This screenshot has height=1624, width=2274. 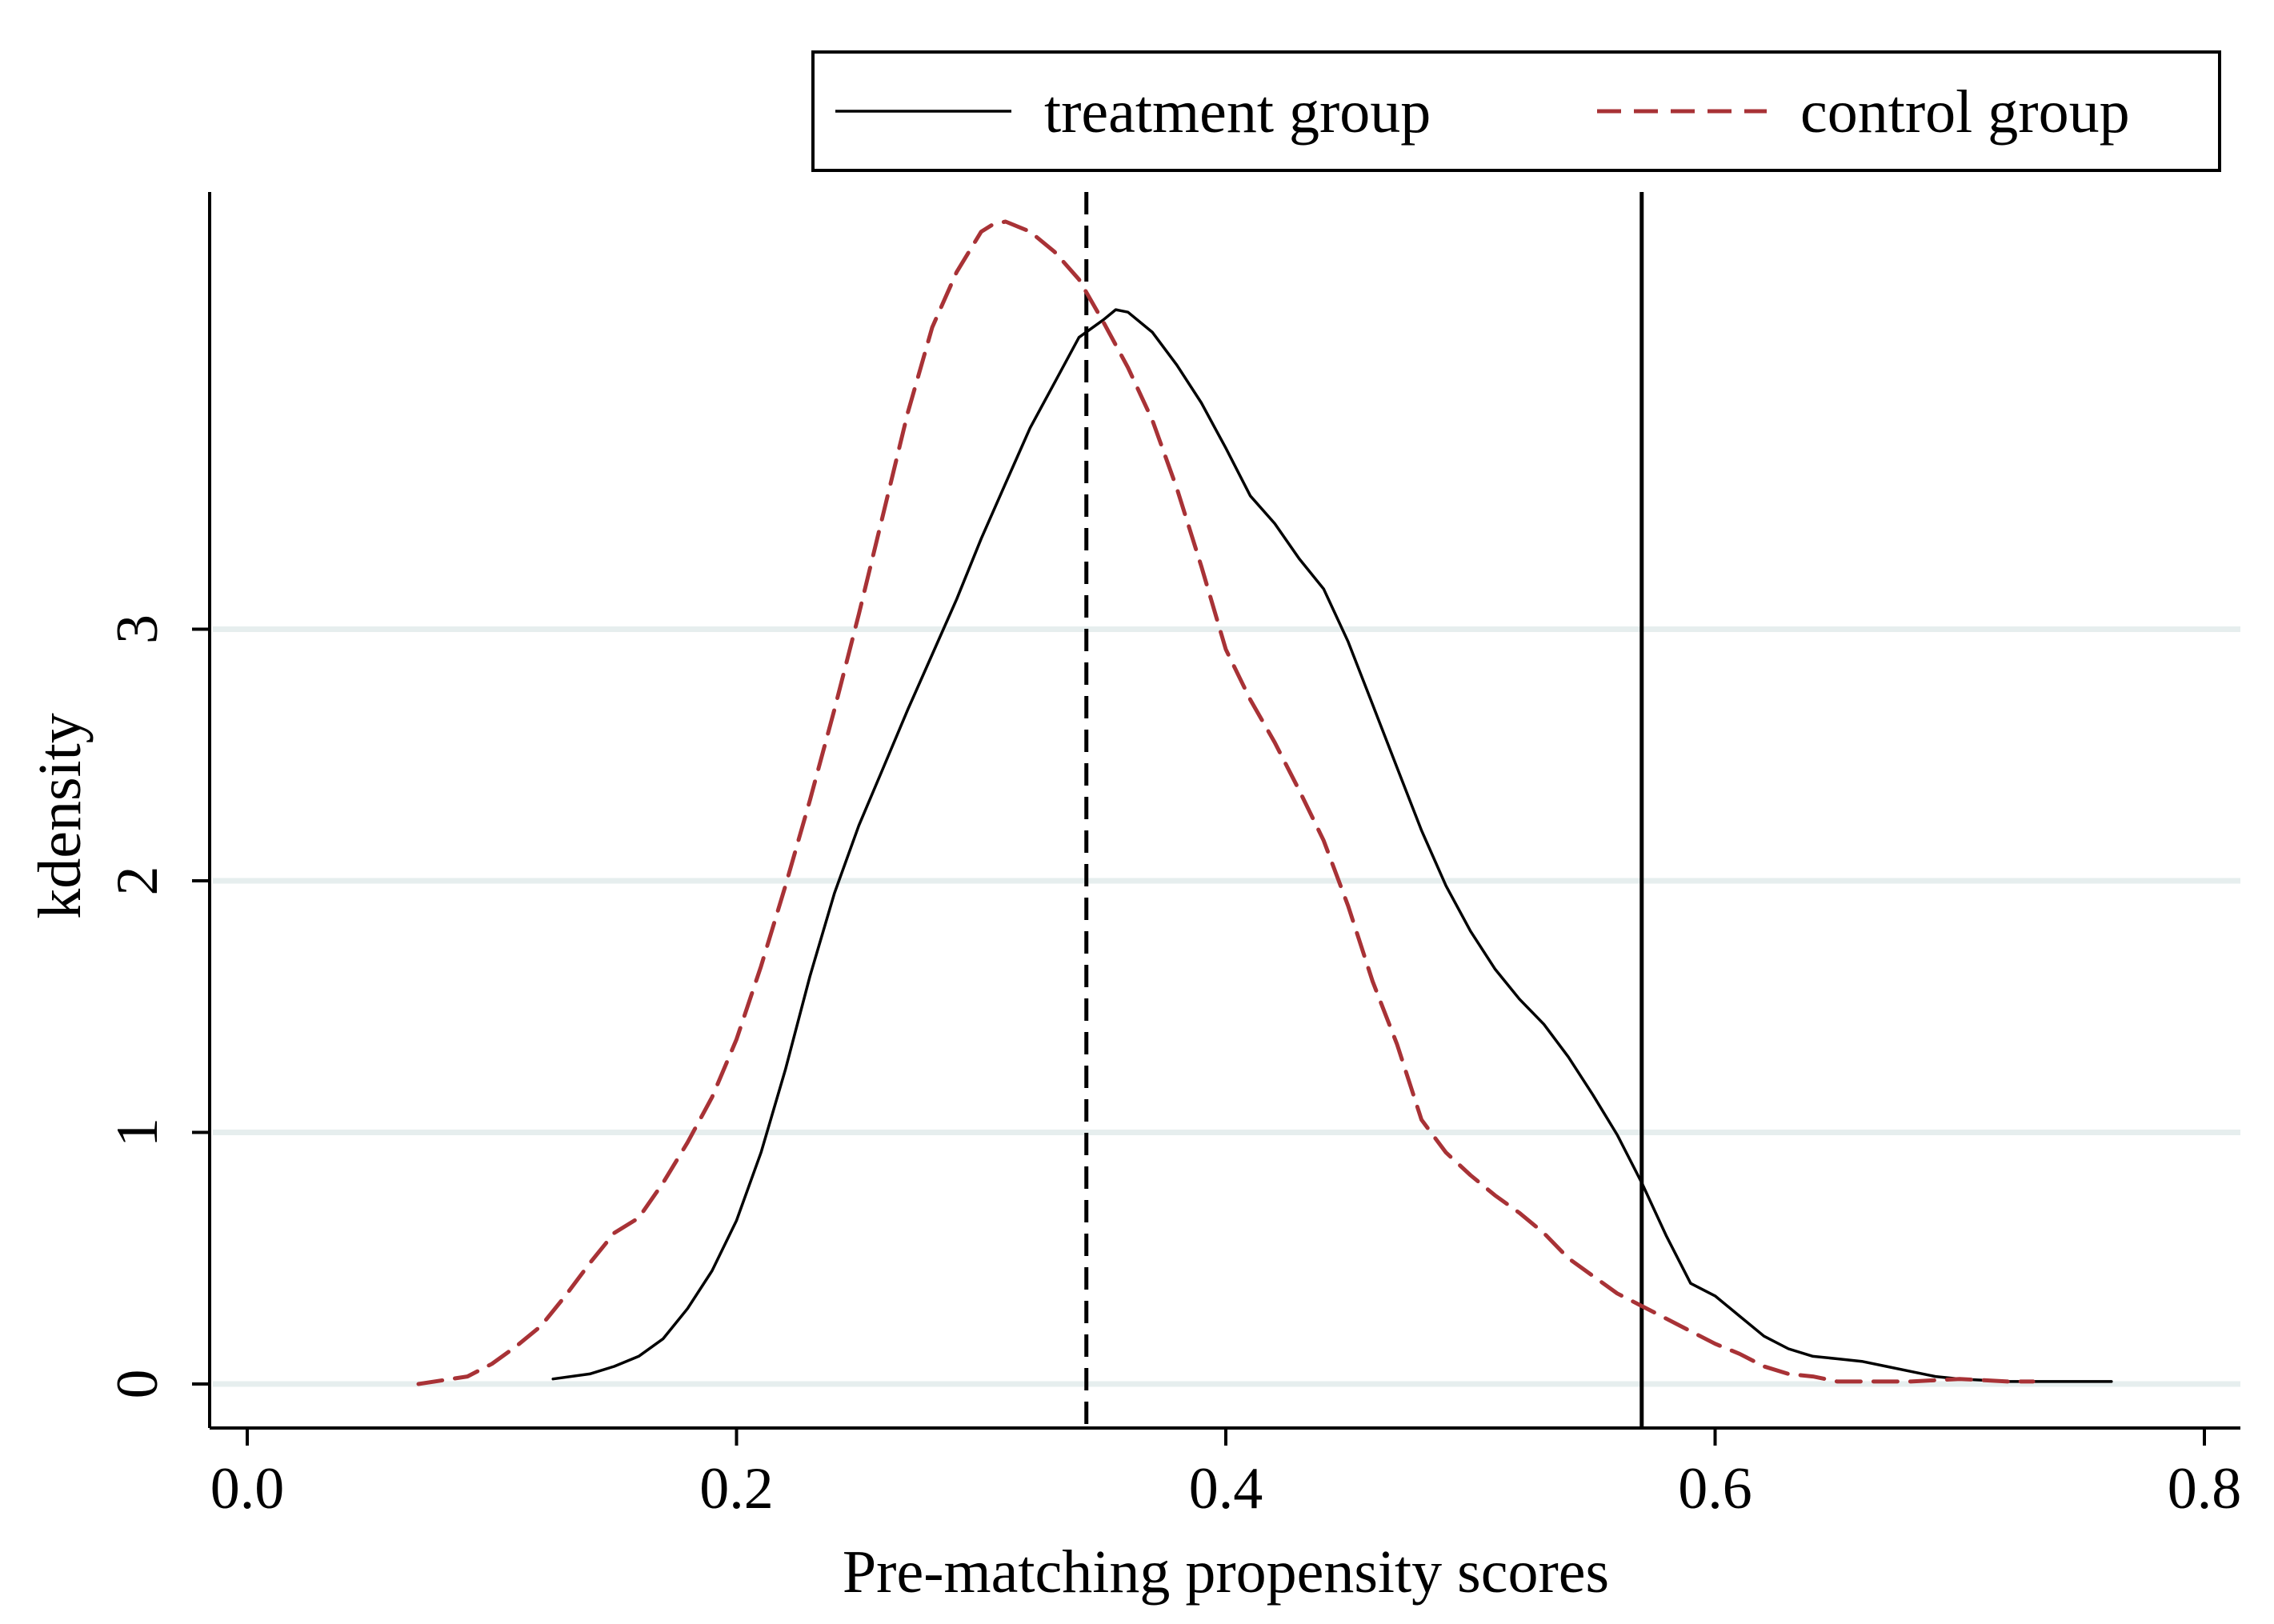 What do you see at coordinates (137, 881) in the screenshot?
I see `y-tick-label-2: 2` at bounding box center [137, 881].